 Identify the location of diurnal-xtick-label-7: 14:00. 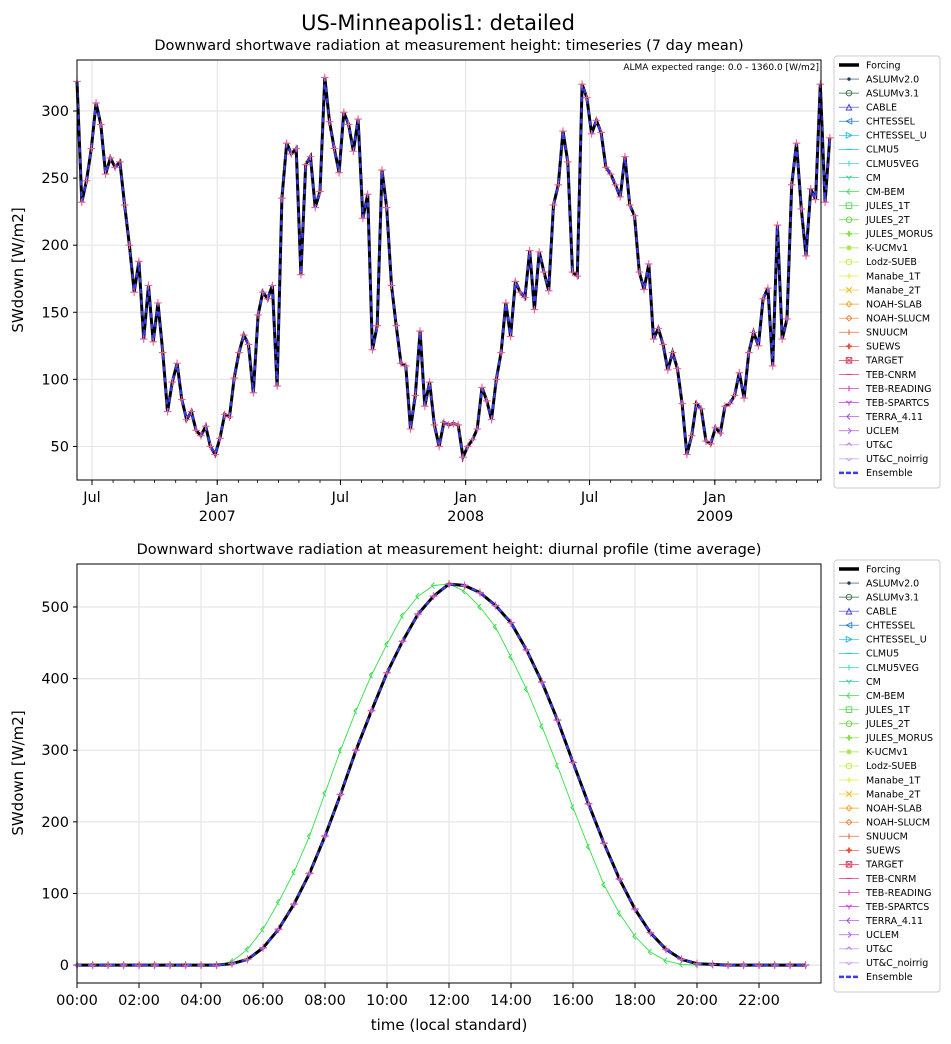
(511, 1001).